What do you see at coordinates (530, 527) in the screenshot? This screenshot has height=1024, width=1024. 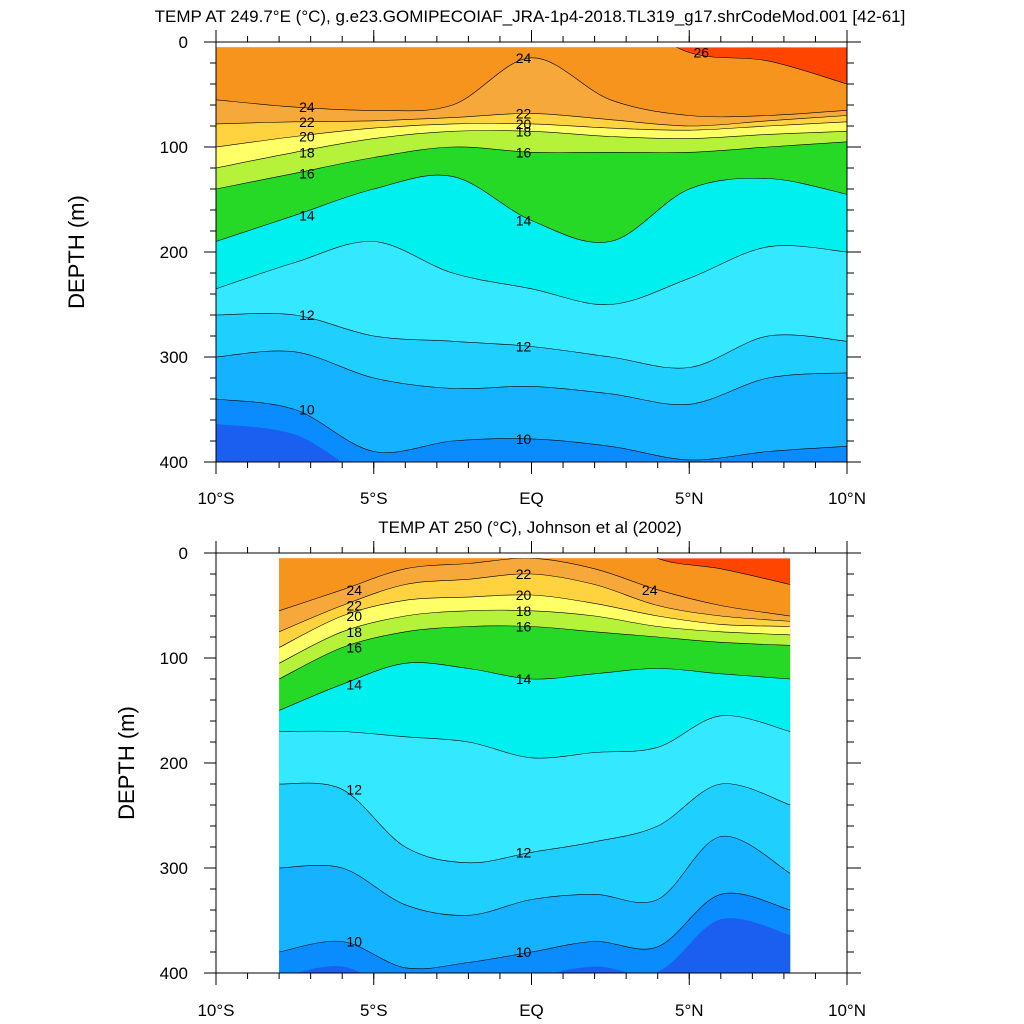 I see `chart-title: TEMP AT 250 (°C), Johnson et al (2002)` at bounding box center [530, 527].